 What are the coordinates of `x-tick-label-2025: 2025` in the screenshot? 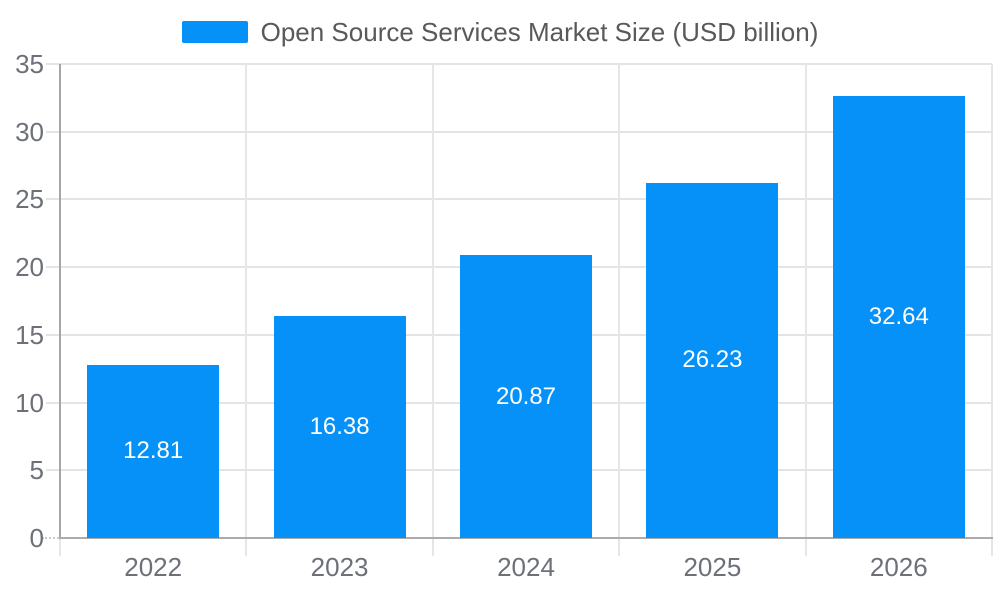 It's located at (712, 567).